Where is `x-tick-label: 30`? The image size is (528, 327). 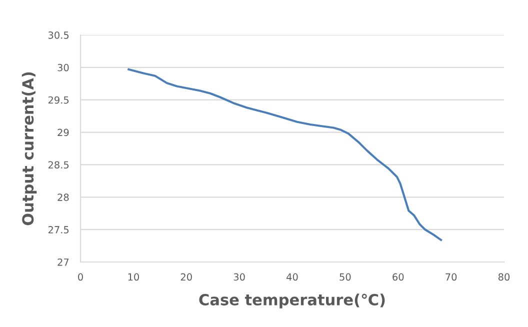 x-tick-label: 30 is located at coordinates (239, 277).